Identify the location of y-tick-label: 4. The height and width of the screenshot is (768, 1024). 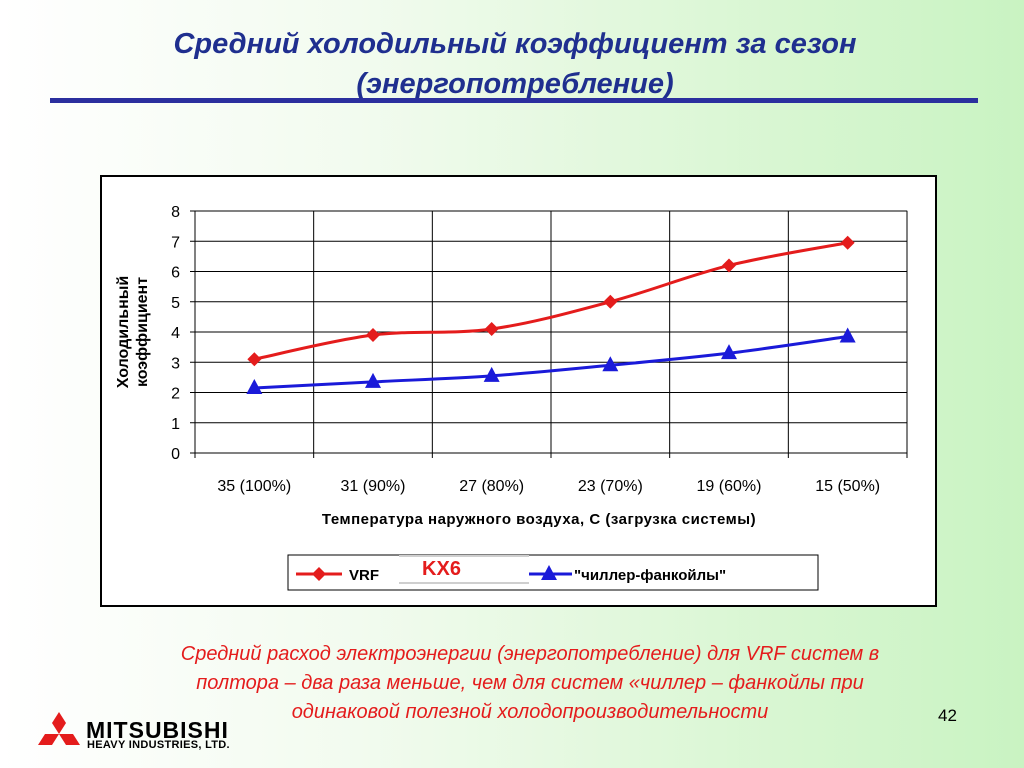
(175, 333).